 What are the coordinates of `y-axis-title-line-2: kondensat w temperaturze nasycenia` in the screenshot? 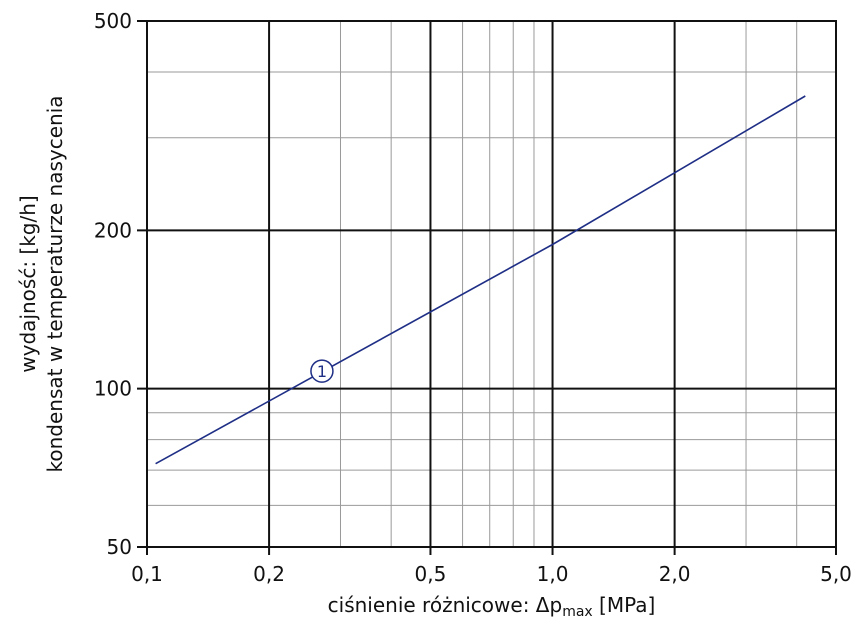 It's located at (55, 283).